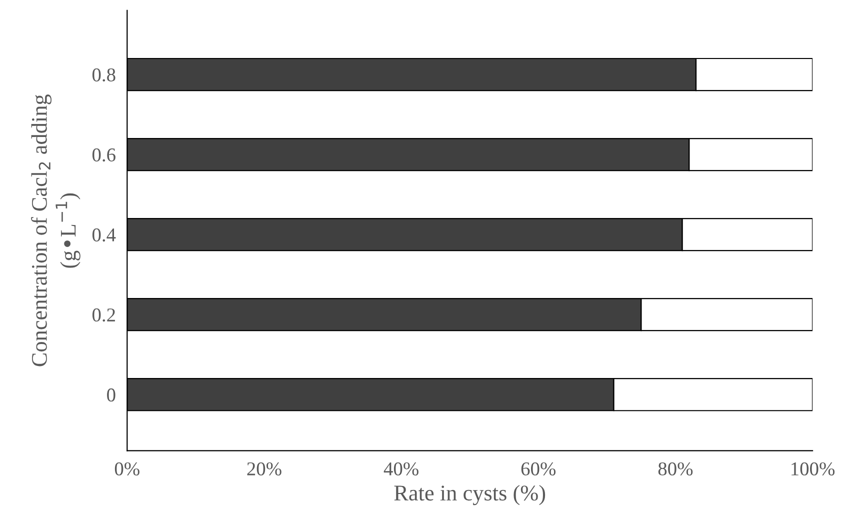  I want to click on x-axis-title: Rate in cysts (%), so click(470, 495).